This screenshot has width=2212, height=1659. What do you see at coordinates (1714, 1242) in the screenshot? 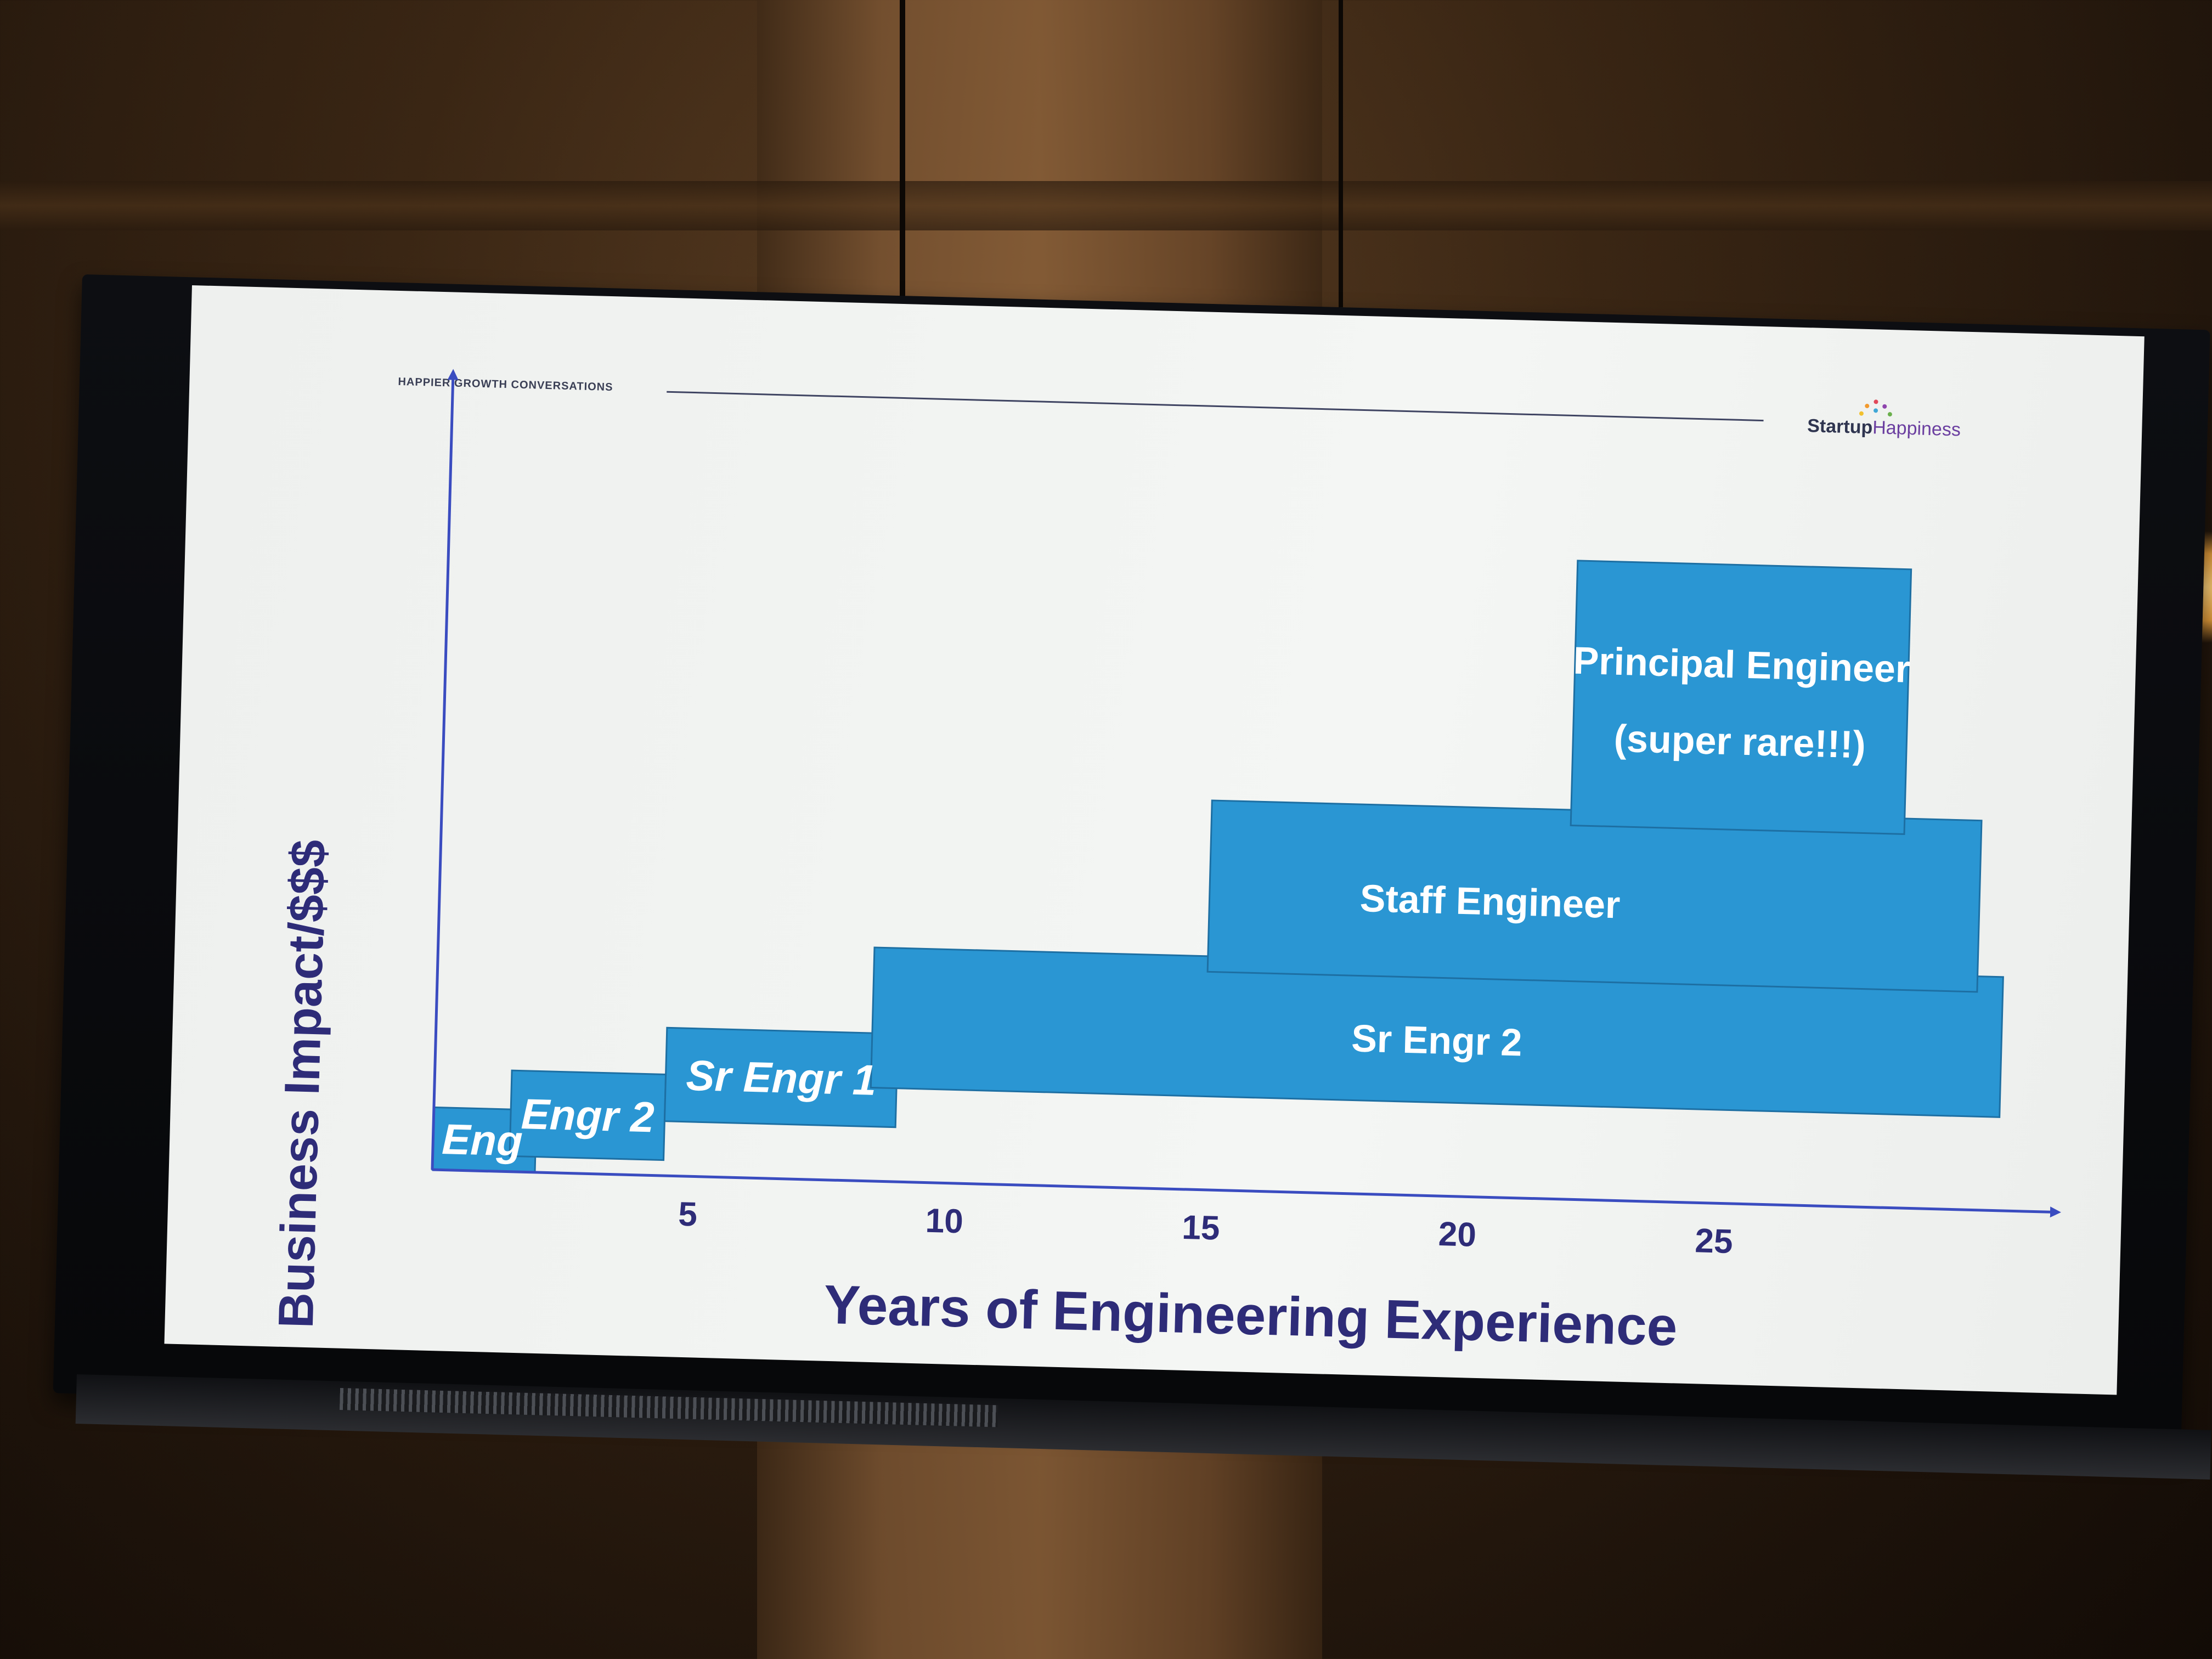
I see `x-tick-label: 25` at bounding box center [1714, 1242].